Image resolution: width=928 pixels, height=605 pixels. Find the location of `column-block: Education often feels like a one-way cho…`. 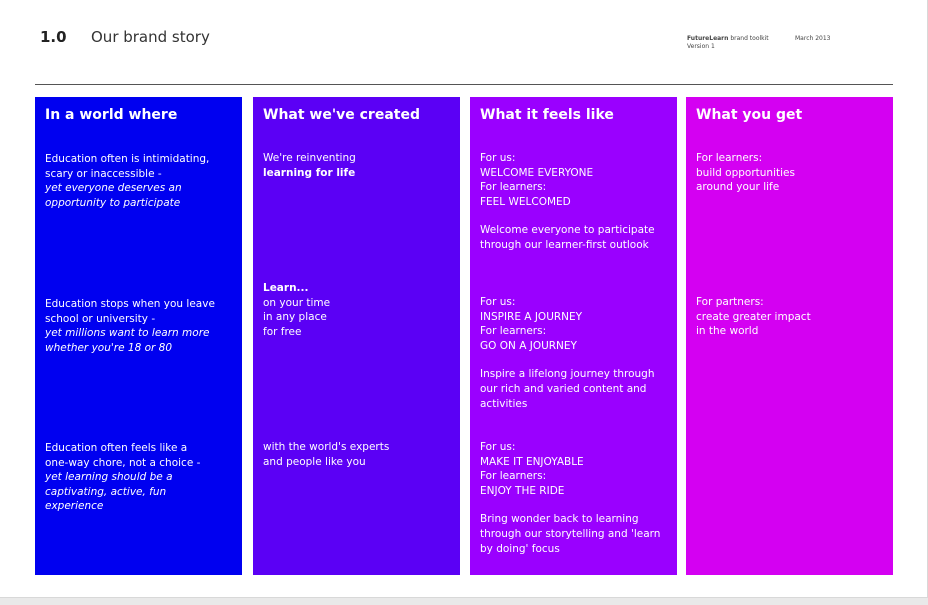

column-block: Education often feels like a one-way cho… is located at coordinates (139, 477).